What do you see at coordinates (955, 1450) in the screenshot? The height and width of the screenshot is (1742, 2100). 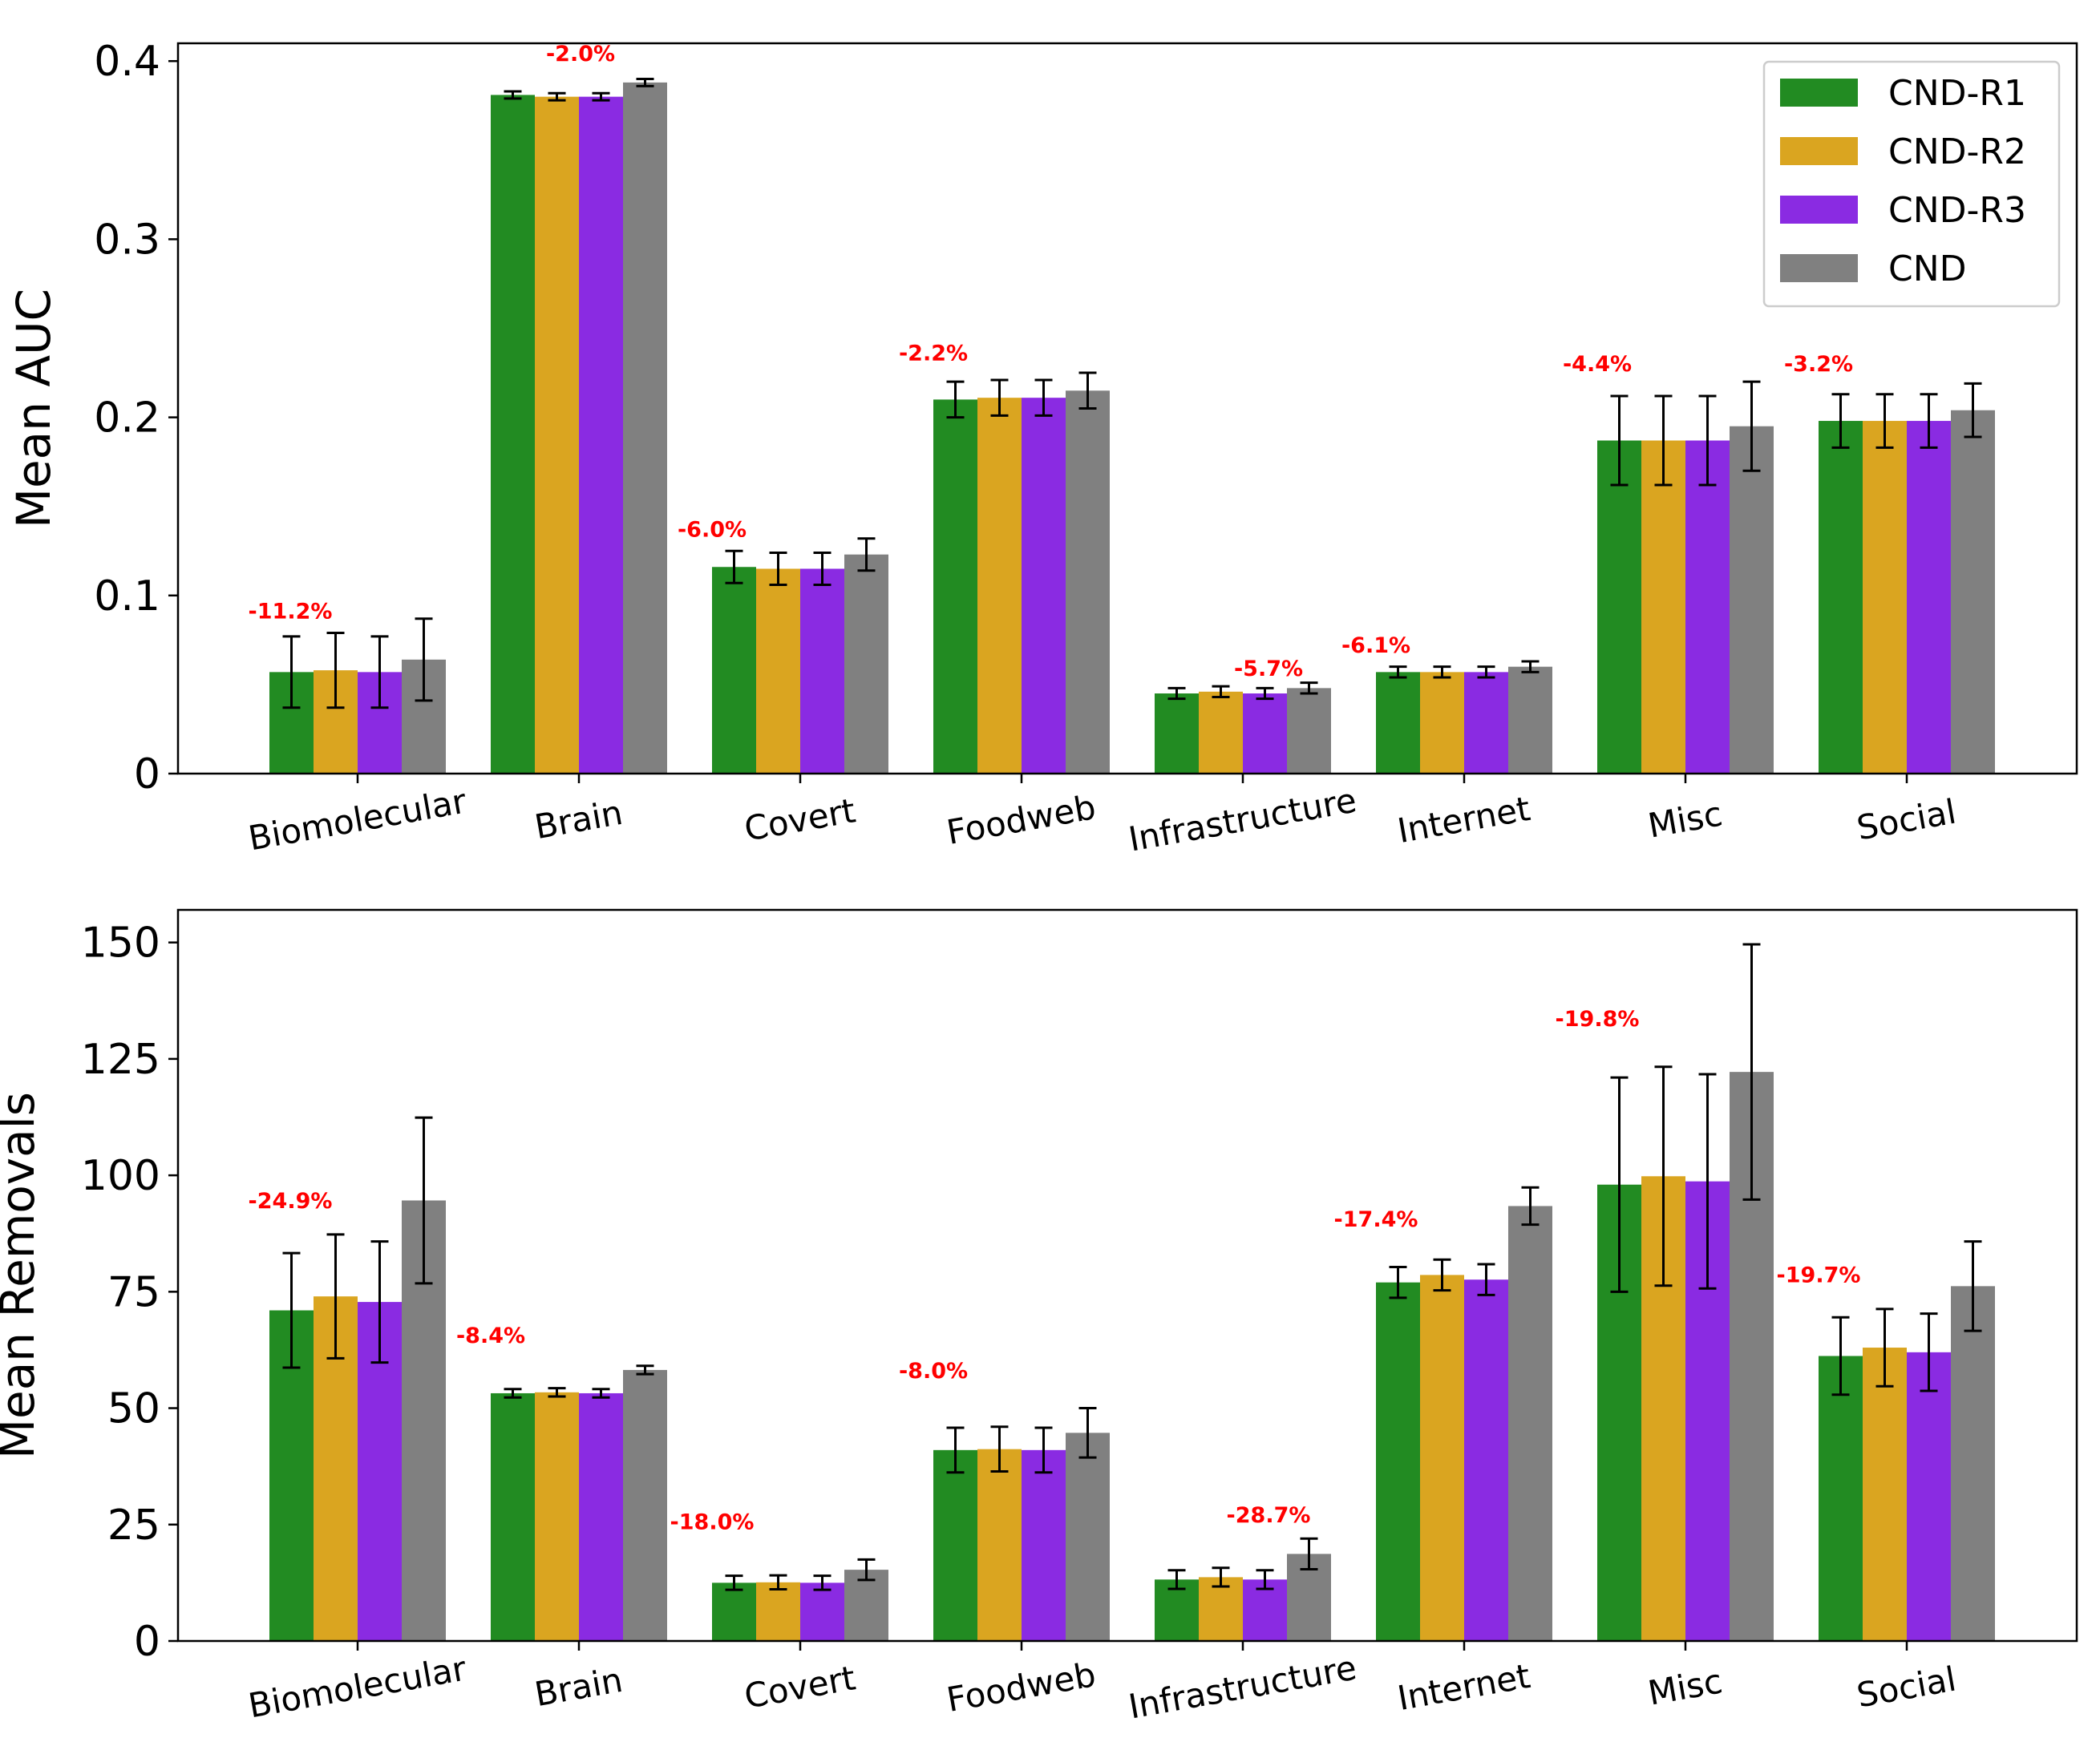 I see `error-bar-bottom-foodweb-cnd-r1` at bounding box center [955, 1450].